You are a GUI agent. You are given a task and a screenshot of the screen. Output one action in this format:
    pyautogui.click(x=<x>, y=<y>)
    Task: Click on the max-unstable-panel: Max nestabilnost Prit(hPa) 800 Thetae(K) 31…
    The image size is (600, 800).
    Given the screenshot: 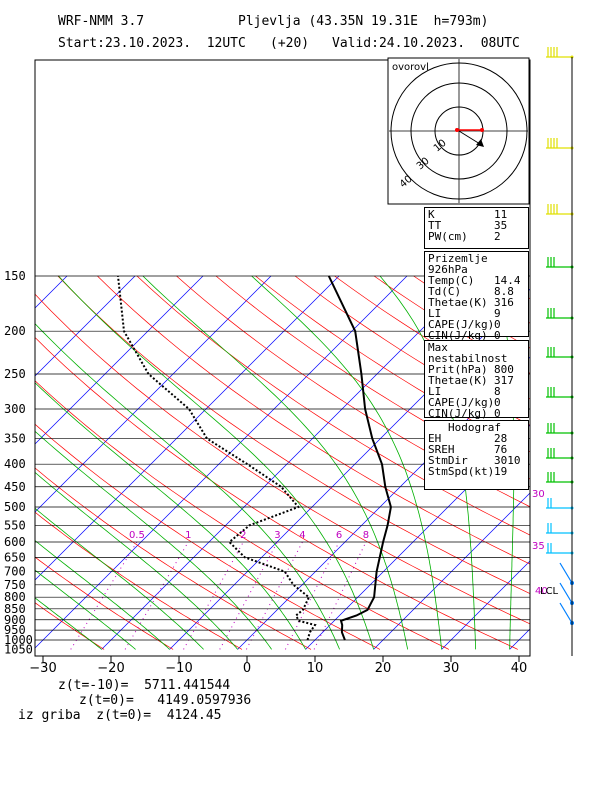 What is the action you would take?
    pyautogui.click(x=476, y=379)
    